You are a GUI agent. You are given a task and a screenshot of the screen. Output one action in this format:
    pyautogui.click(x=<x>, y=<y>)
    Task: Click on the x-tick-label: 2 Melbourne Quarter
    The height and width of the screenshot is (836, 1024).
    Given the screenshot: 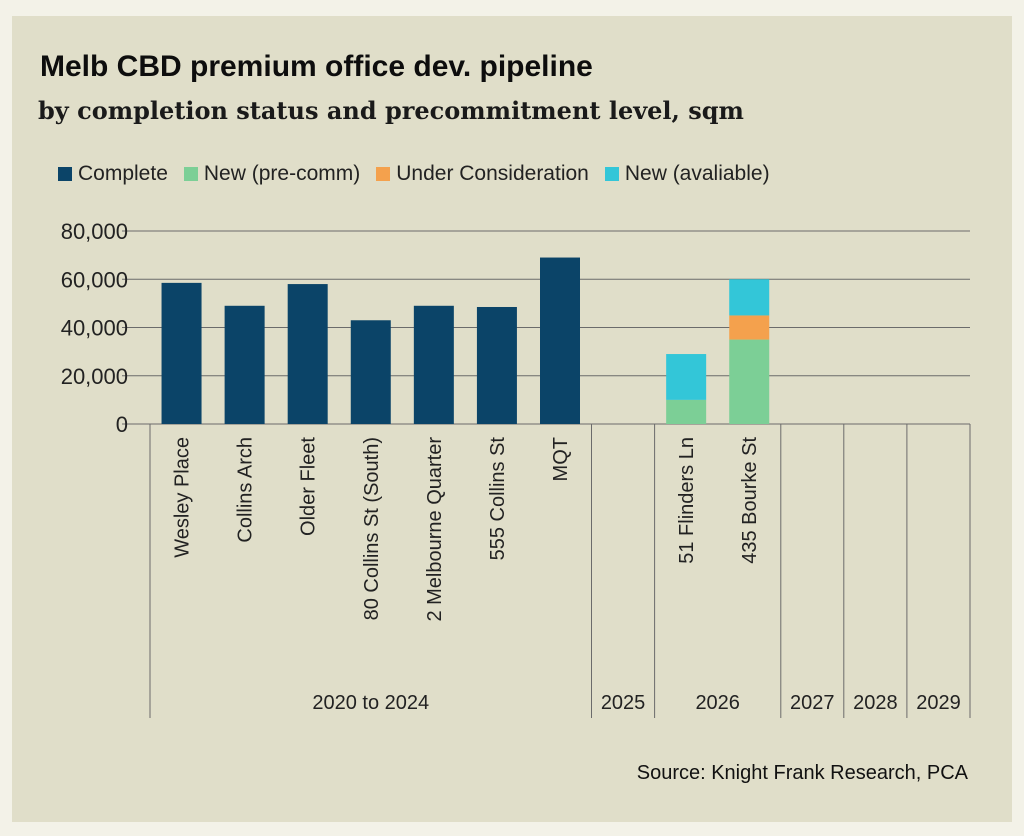 What is the action you would take?
    pyautogui.click(x=435, y=529)
    